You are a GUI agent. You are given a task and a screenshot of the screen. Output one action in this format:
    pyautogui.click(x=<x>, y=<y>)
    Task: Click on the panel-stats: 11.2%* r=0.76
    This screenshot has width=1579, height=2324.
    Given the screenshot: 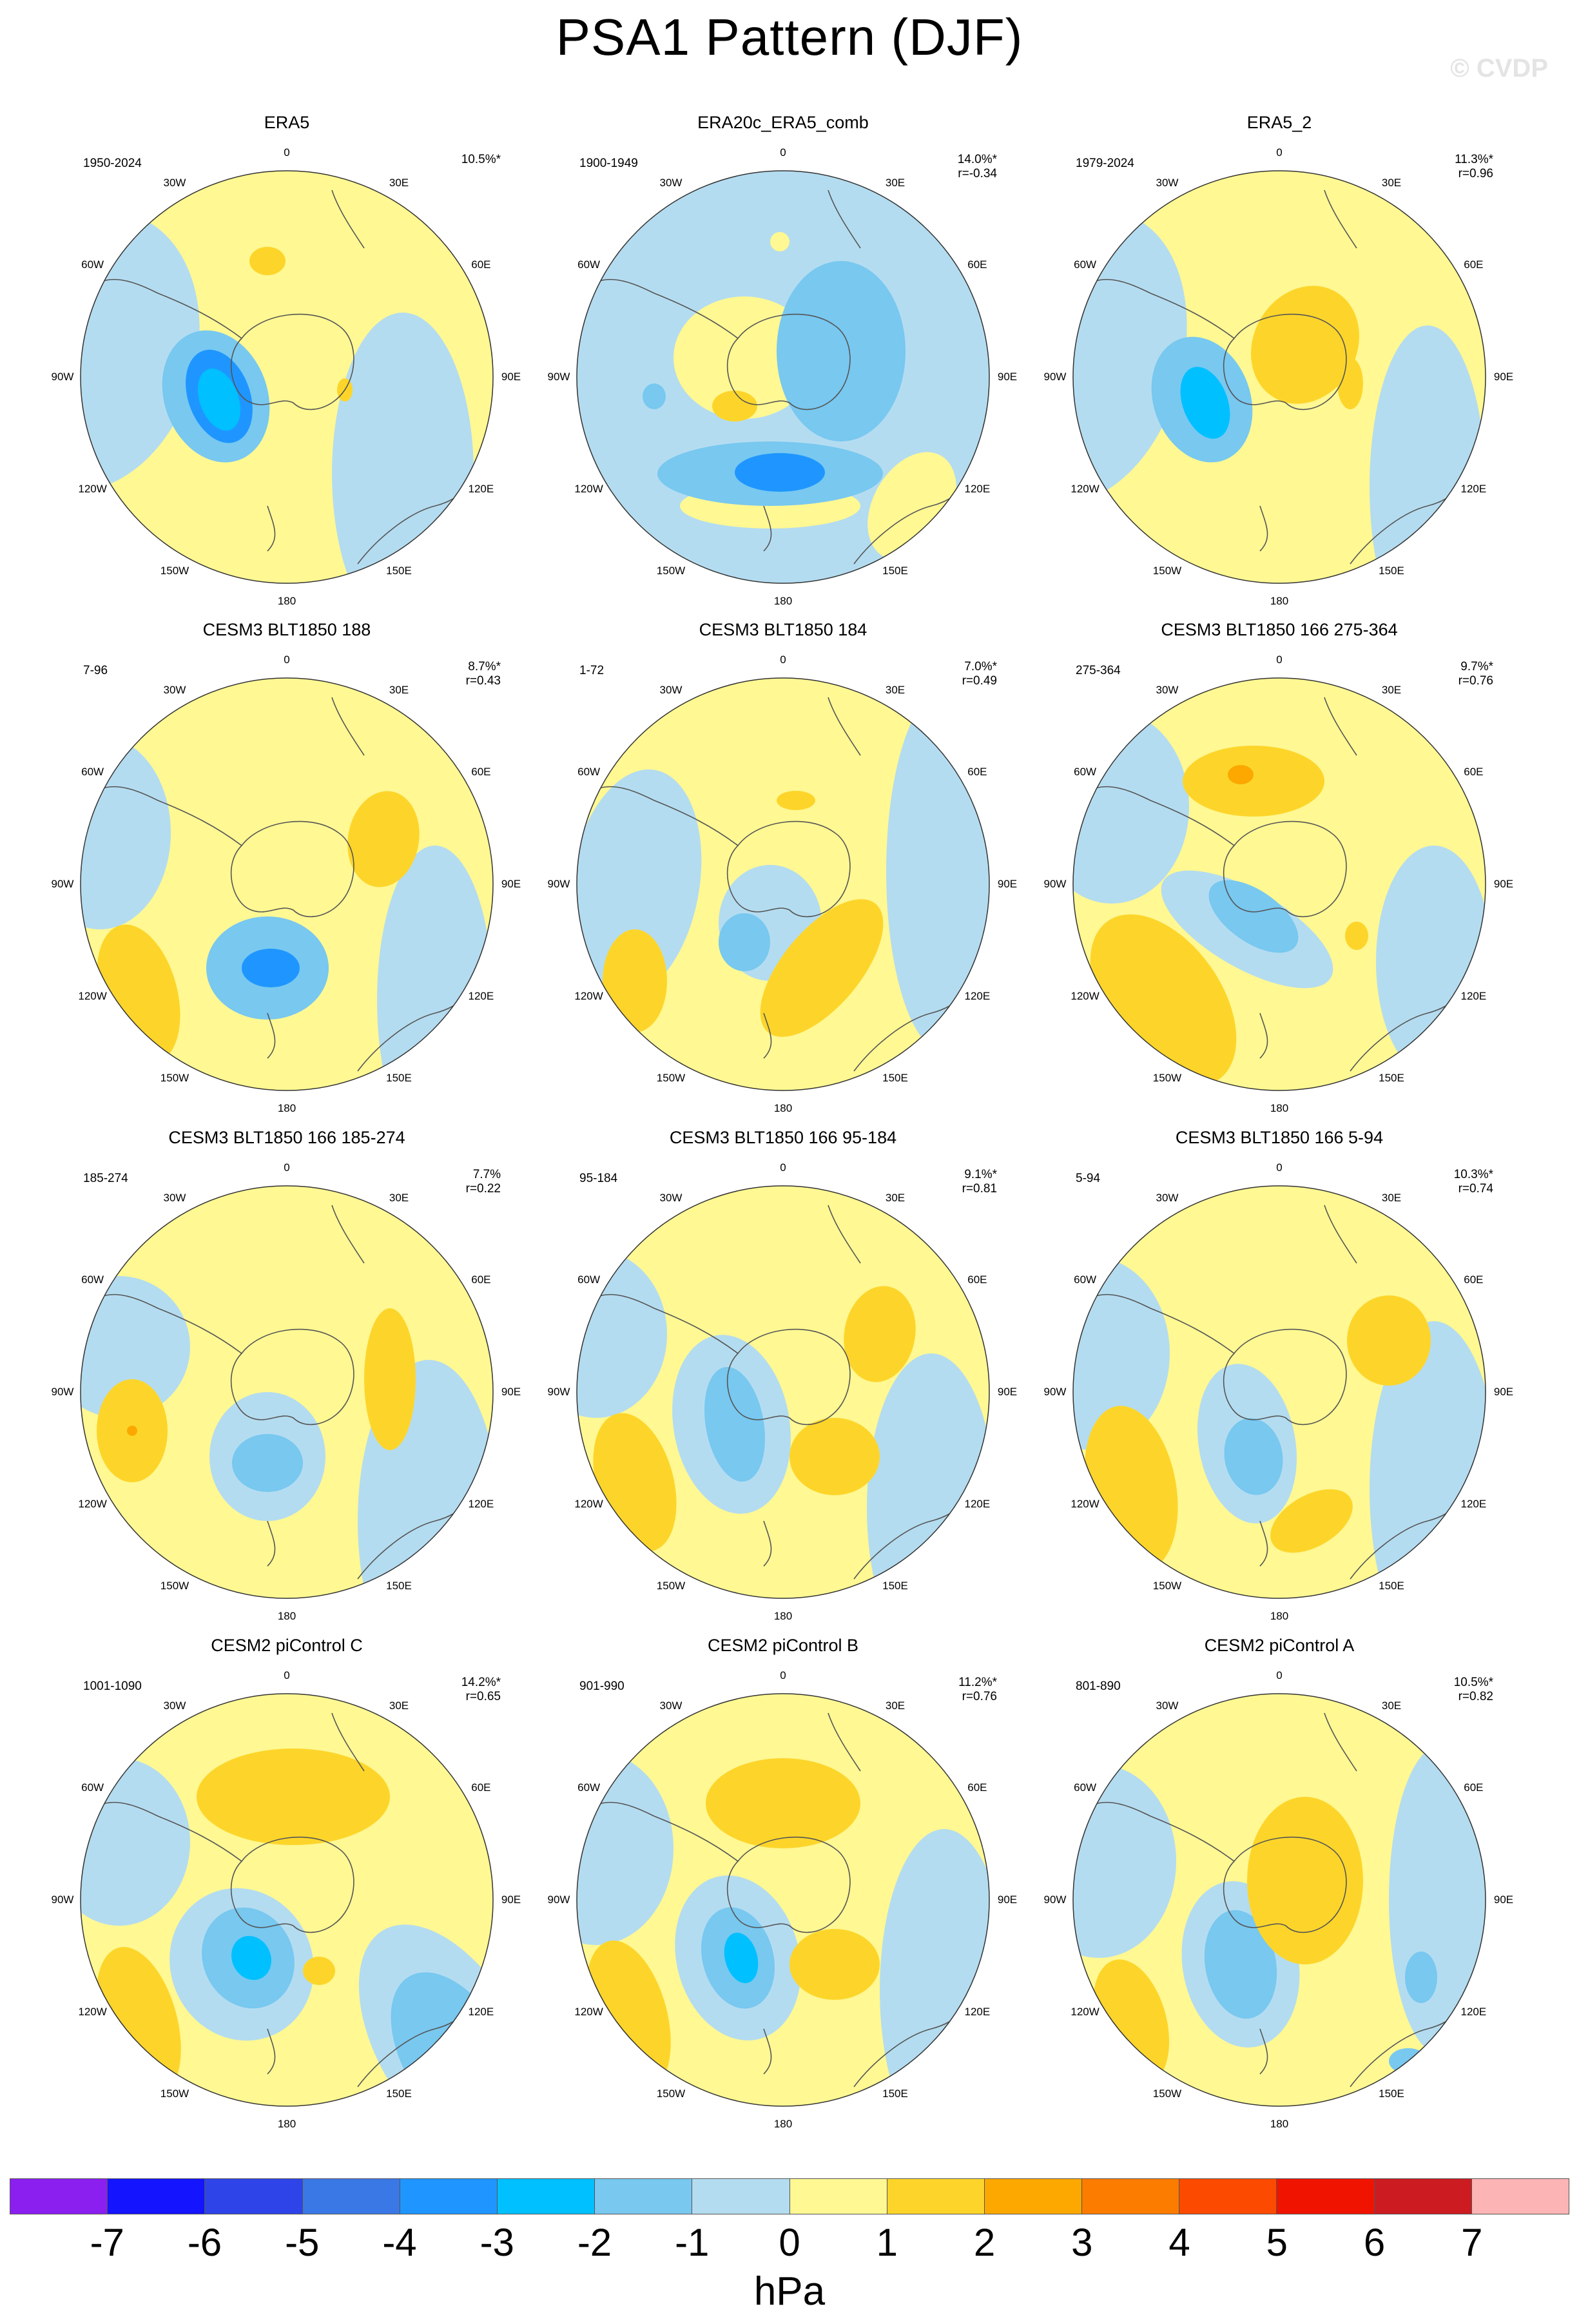 What is the action you would take?
    pyautogui.click(x=977, y=1690)
    